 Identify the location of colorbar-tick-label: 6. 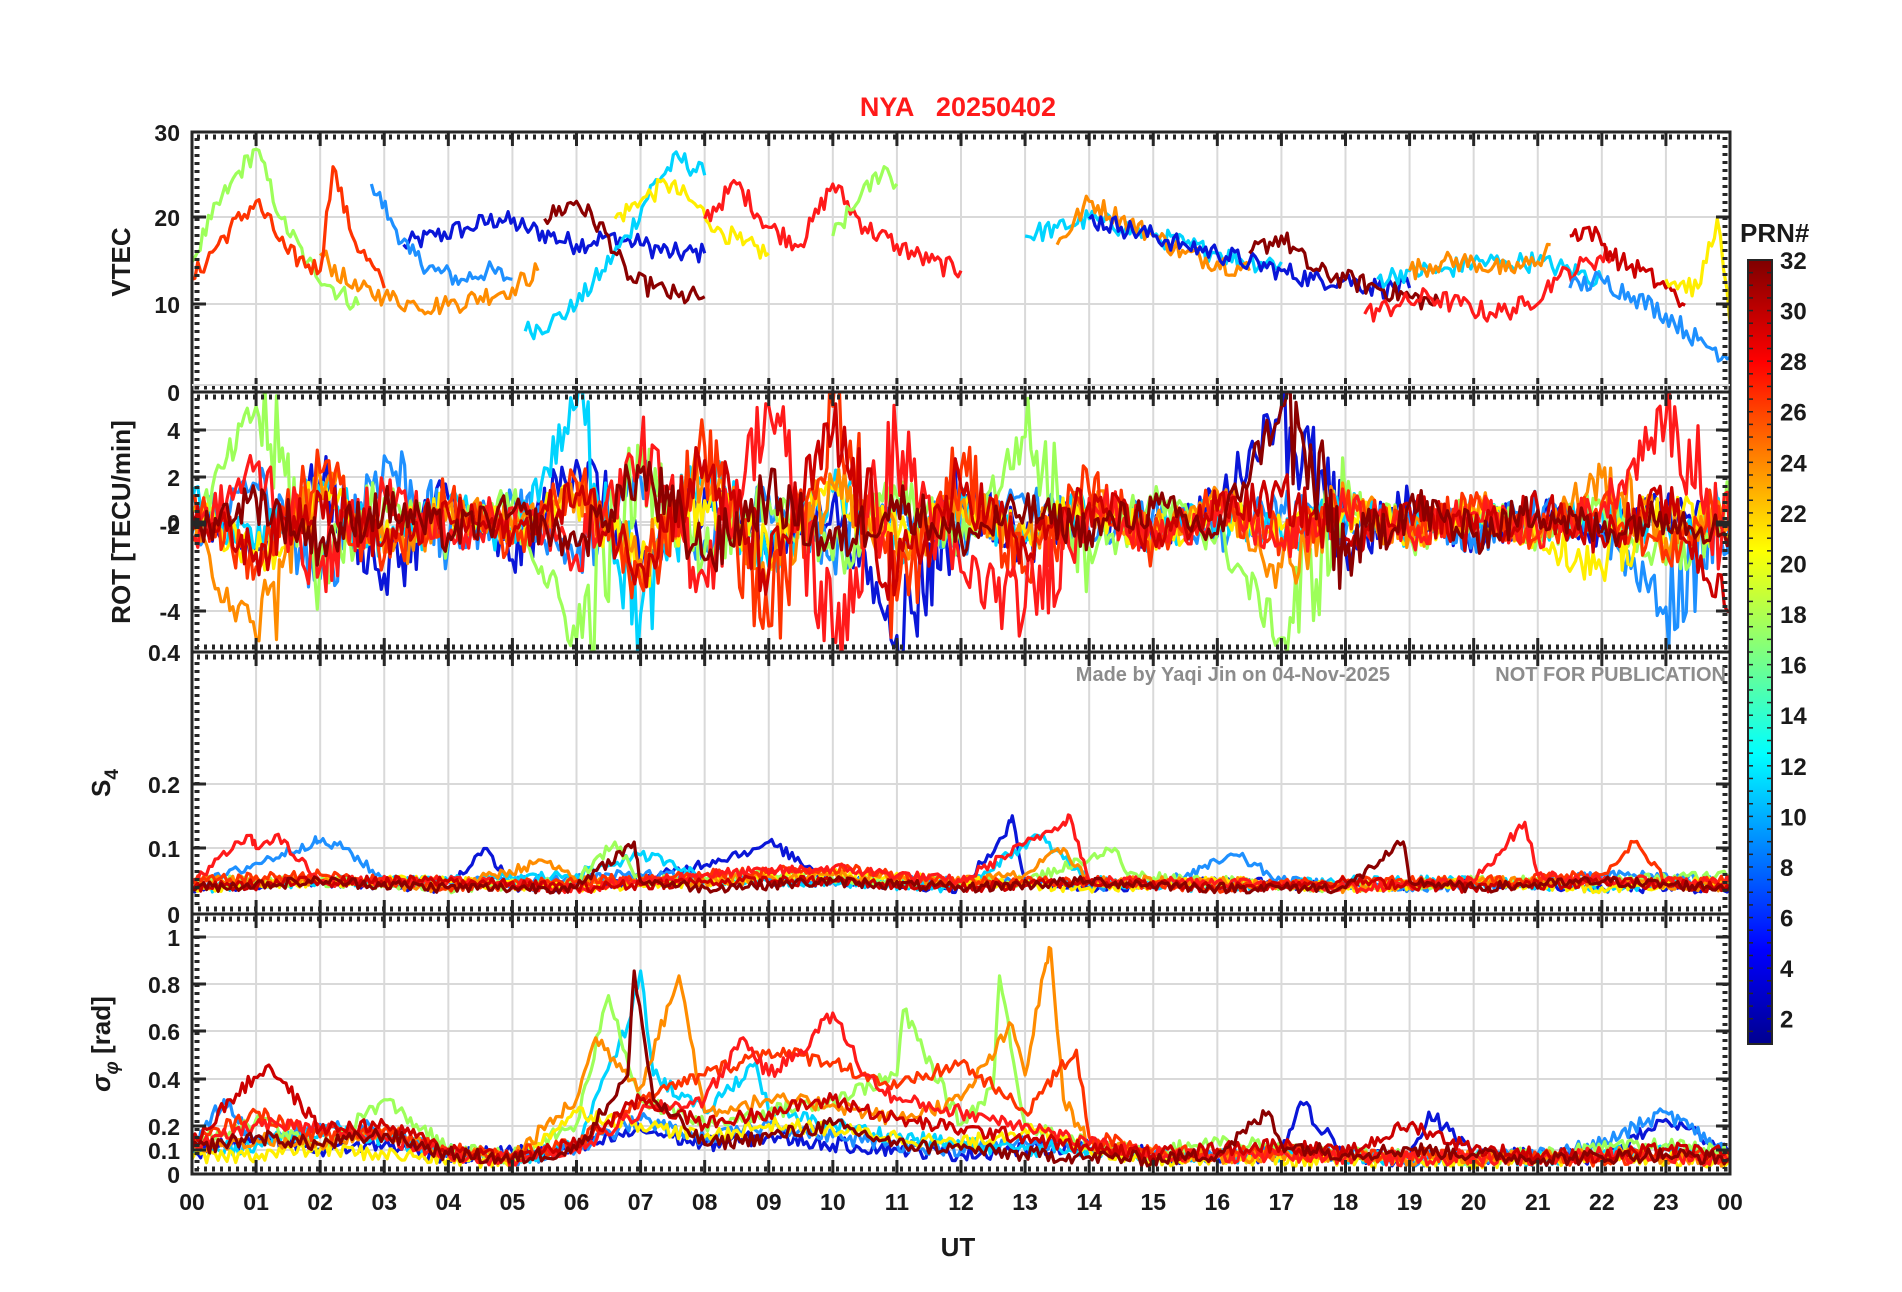
(1786, 919).